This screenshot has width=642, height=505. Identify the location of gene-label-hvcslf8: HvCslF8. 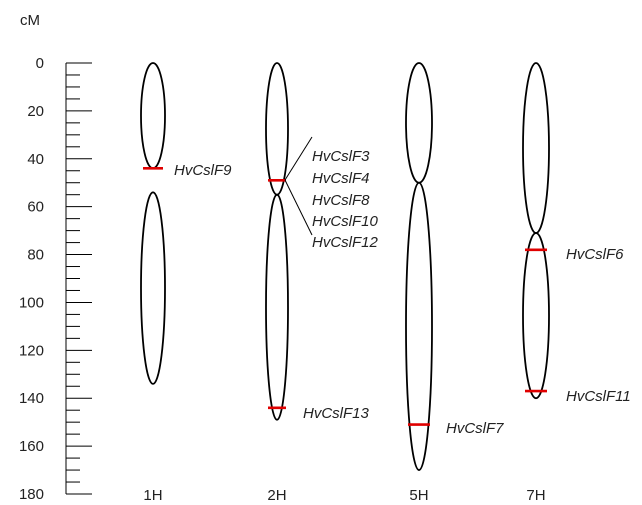
(341, 200).